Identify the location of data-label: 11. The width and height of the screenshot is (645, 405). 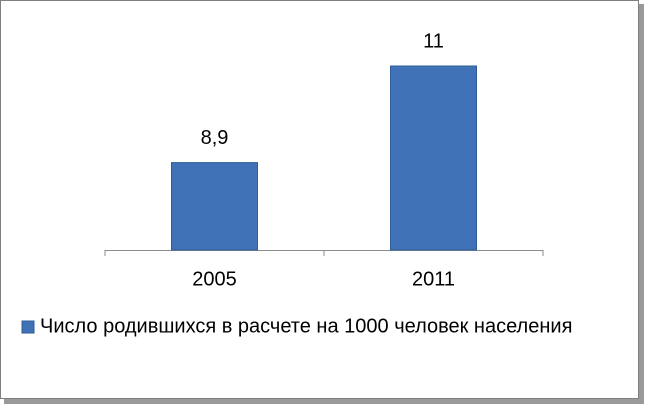
(433, 41).